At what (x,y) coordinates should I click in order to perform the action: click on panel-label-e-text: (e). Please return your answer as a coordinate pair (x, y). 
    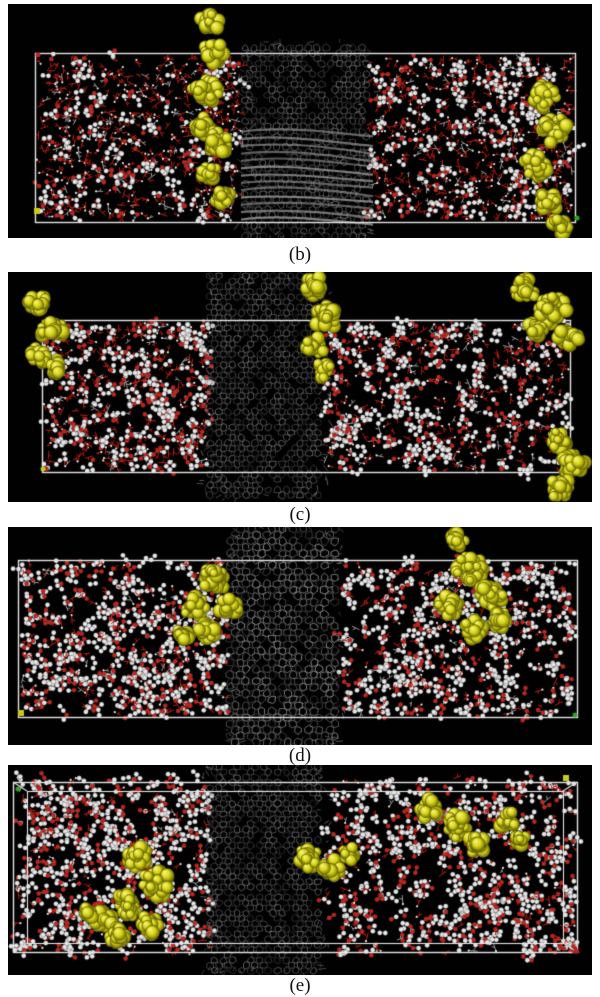
    Looking at the image, I should click on (300, 985).